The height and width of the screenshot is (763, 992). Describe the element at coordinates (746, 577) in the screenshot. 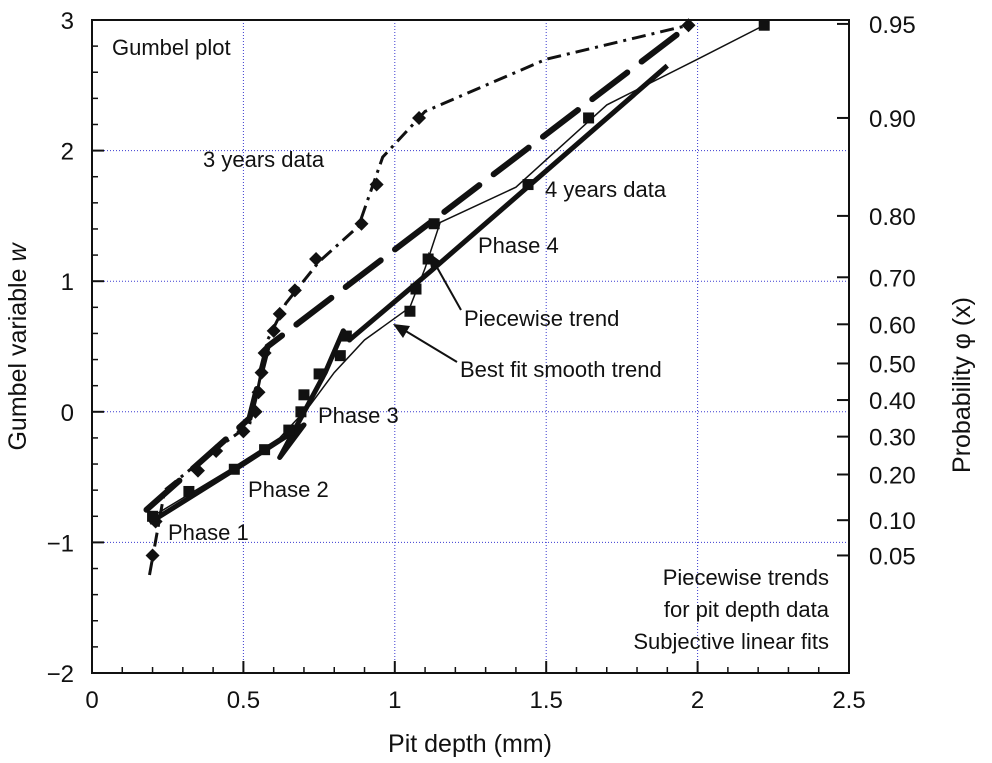

I see `note-line-1: Piecewise trends` at that location.